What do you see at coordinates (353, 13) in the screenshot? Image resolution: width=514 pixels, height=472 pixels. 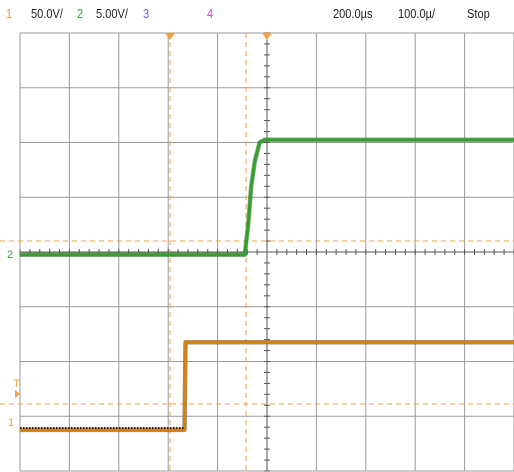 I see `time-offset: 200.0µs` at bounding box center [353, 13].